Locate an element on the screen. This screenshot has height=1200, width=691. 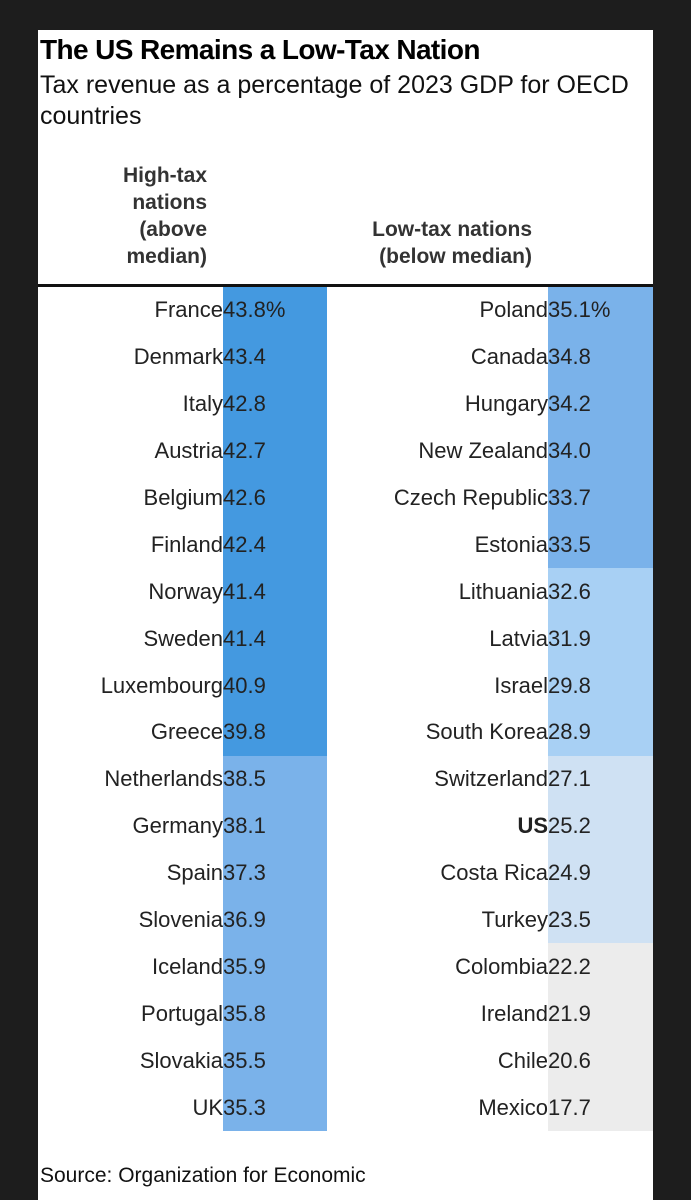
low-tax-value-cell: 23.5 is located at coordinates (600, 920).